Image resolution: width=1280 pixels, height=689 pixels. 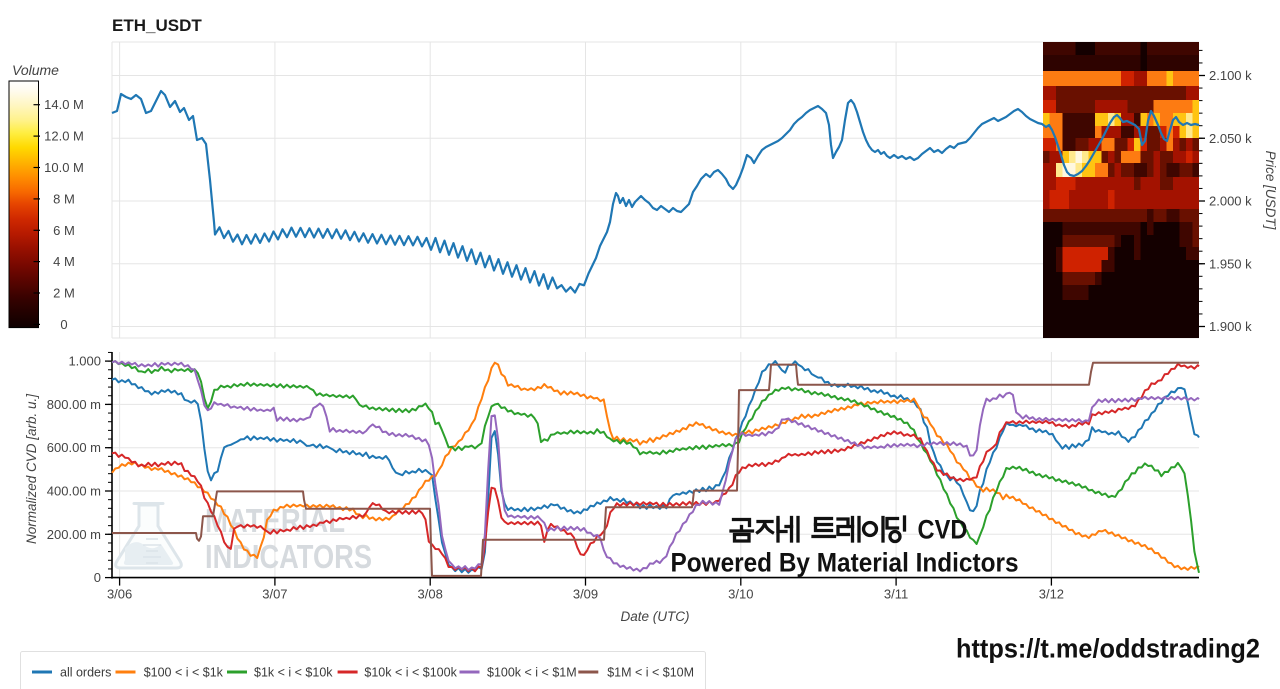 I want to click on svg-text: 1.950 k, so click(x=1230, y=263).